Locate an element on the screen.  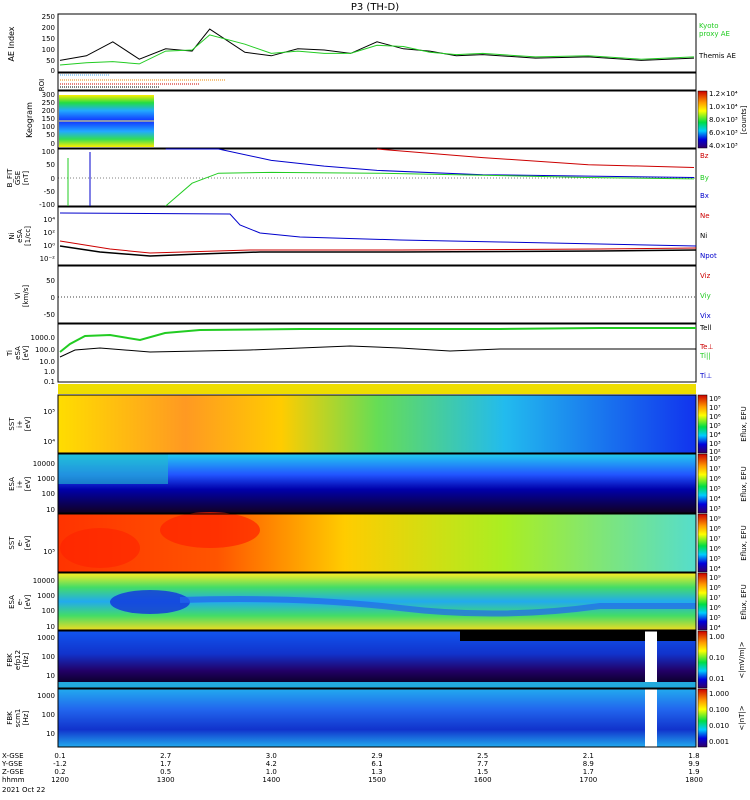
esa-i-ytick: 1000 is located at coordinates (46, 479).